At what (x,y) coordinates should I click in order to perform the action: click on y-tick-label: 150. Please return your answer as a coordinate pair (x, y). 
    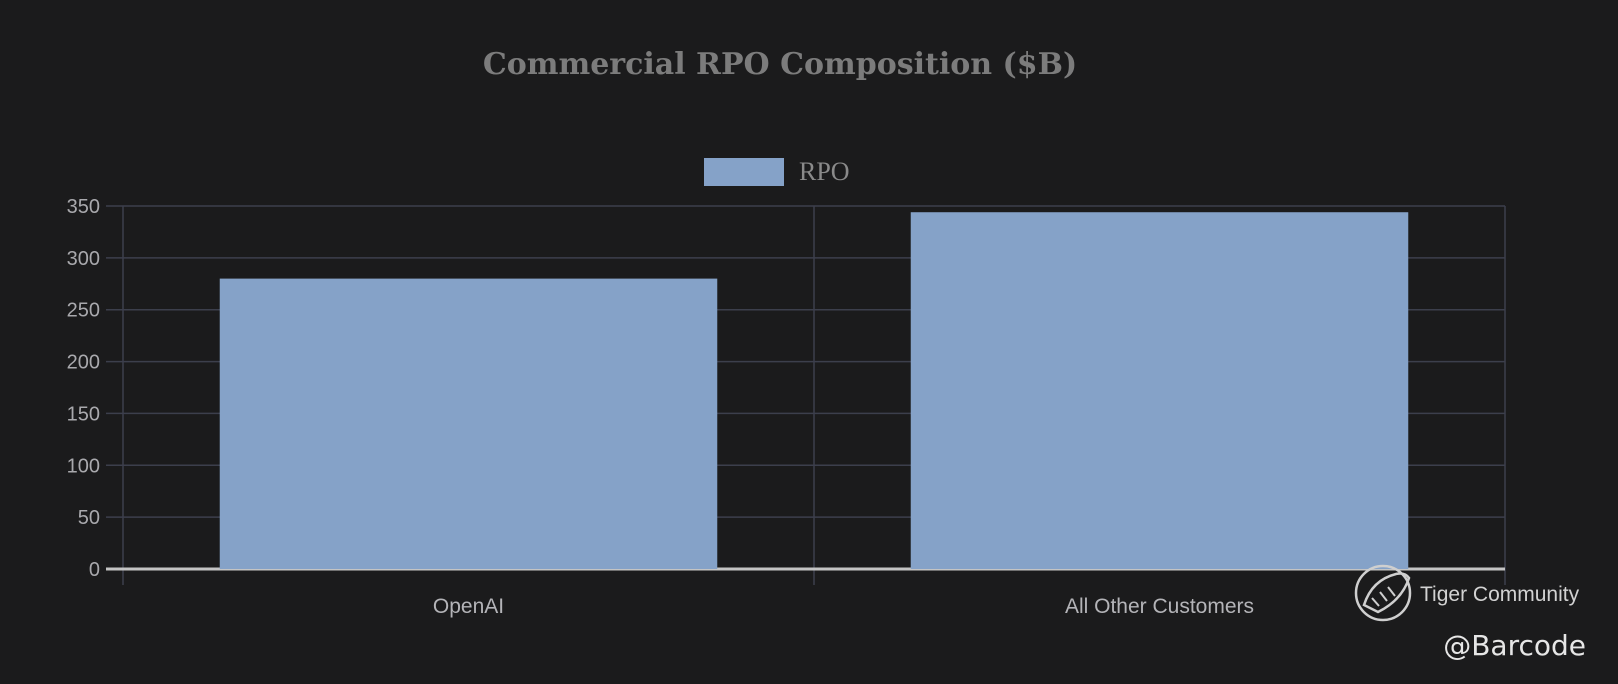
    Looking at the image, I should click on (83, 414).